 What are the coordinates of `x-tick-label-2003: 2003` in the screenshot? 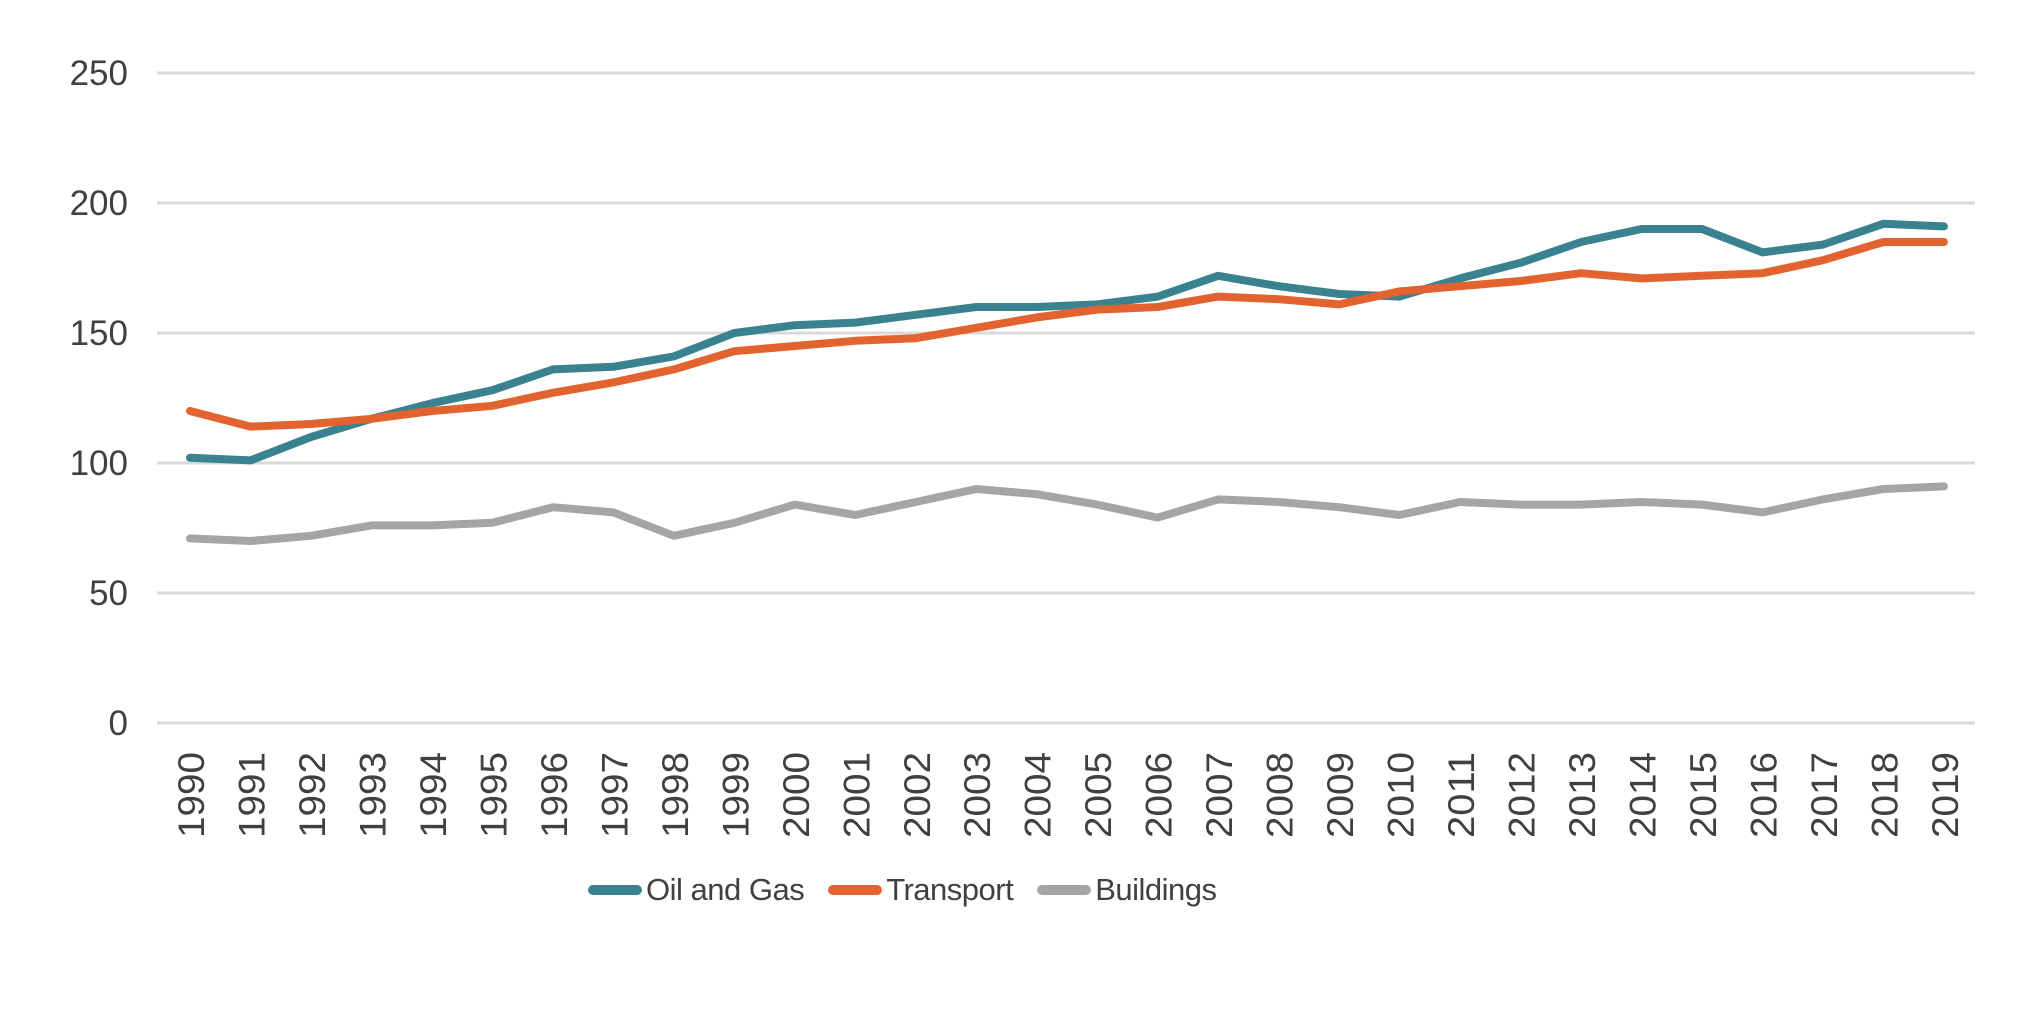 It's located at (977, 795).